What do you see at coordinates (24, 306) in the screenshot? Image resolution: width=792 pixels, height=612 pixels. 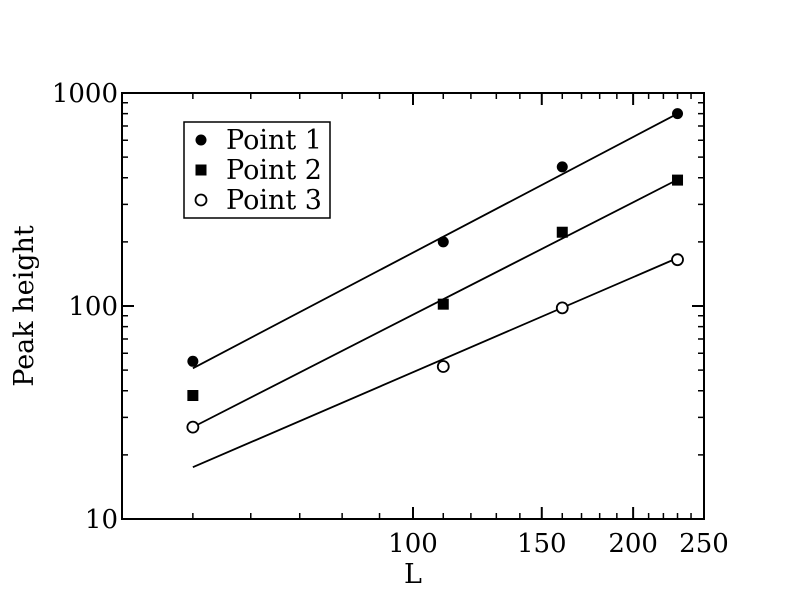 I see `y-axis-label: Peak height` at bounding box center [24, 306].